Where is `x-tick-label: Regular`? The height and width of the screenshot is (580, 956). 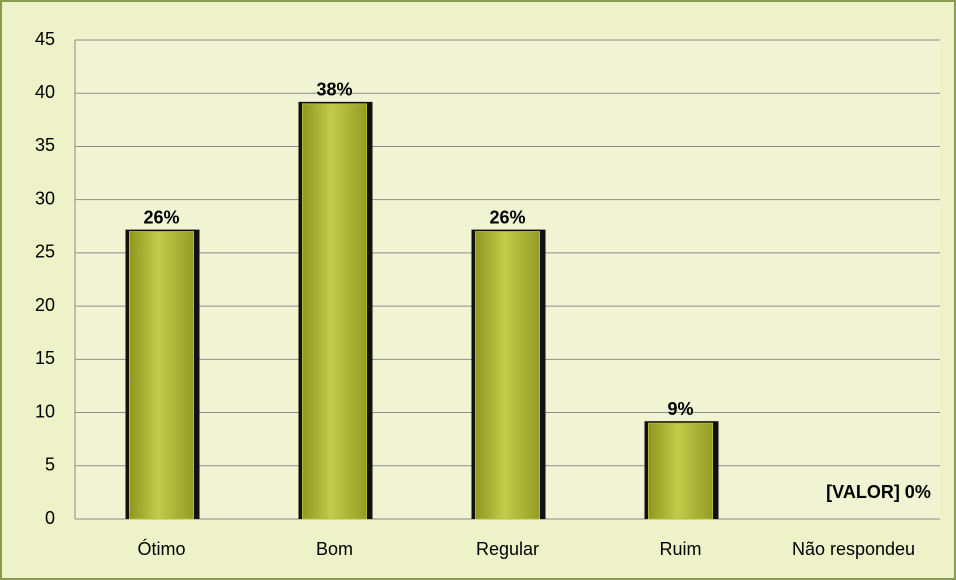
x-tick-label: Regular is located at coordinates (507, 549).